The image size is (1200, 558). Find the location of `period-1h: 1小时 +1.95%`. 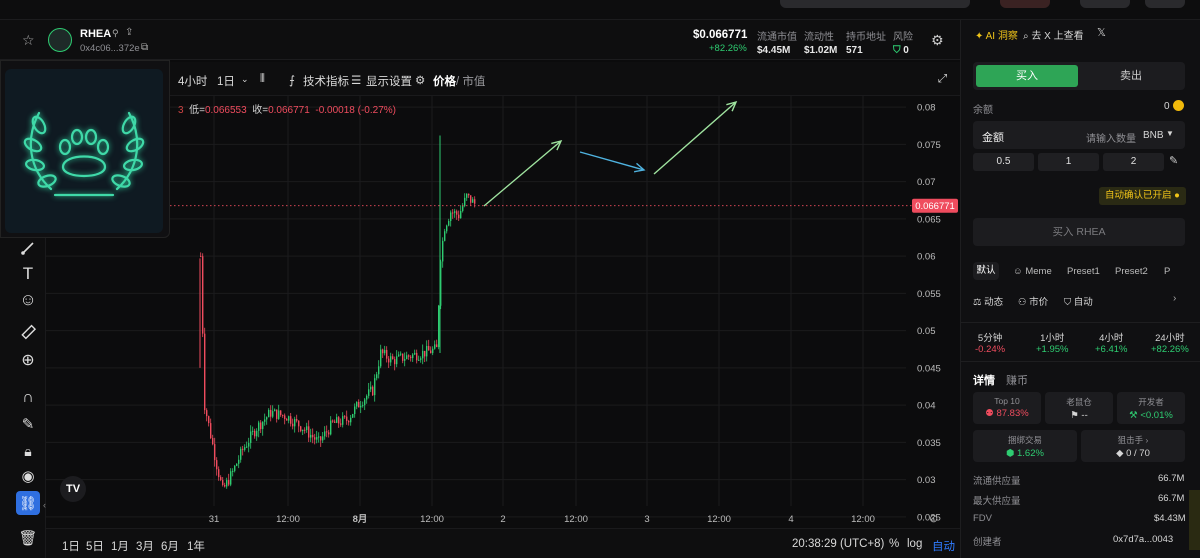

period-1h: 1小时 +1.95% is located at coordinates (1052, 344).